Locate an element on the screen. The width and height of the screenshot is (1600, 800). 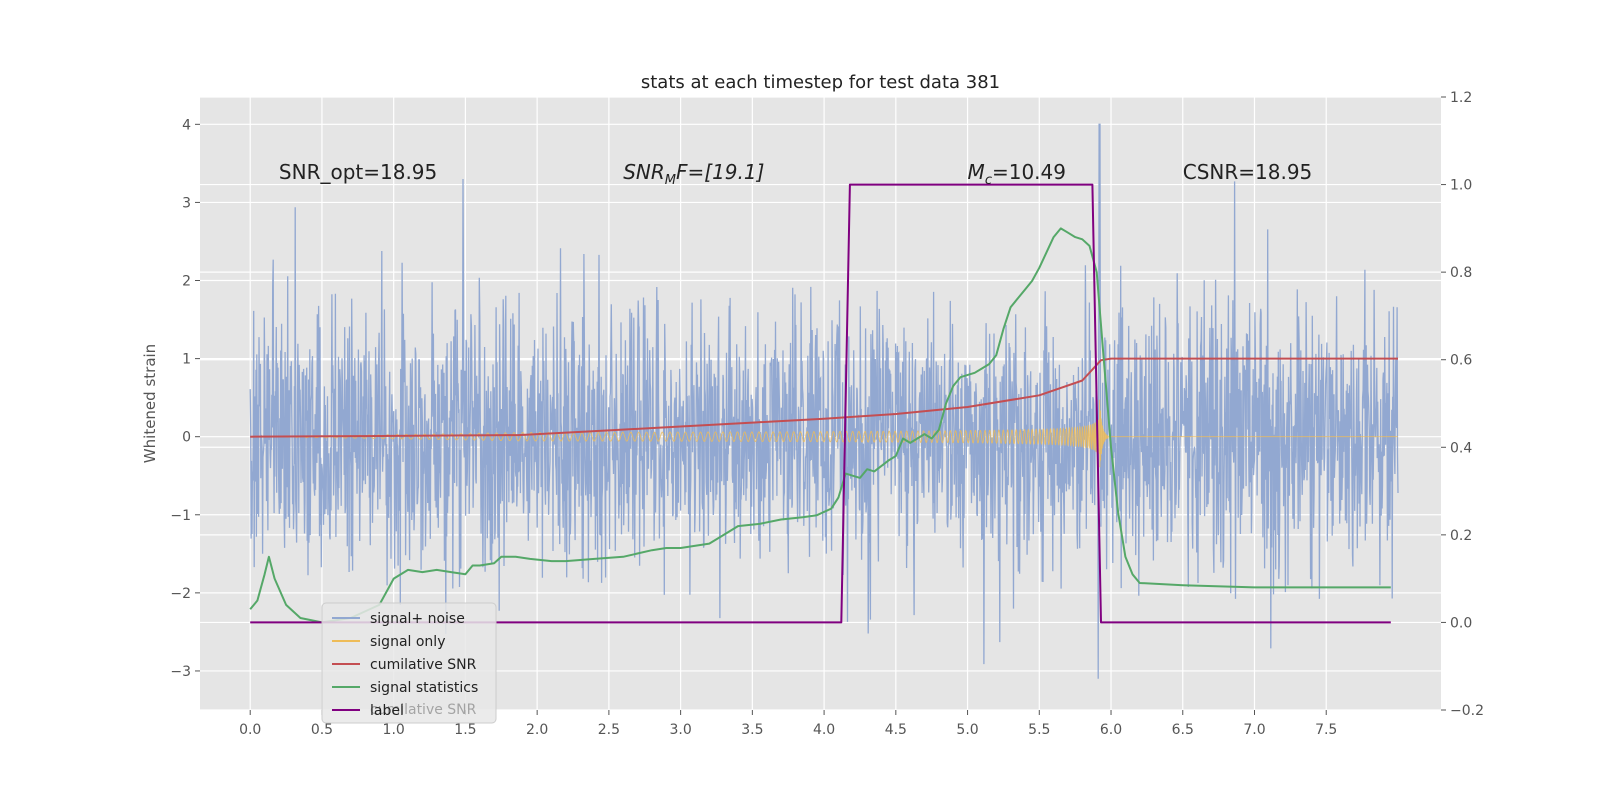
x-tick-label: 3.0 is located at coordinates (680, 730).